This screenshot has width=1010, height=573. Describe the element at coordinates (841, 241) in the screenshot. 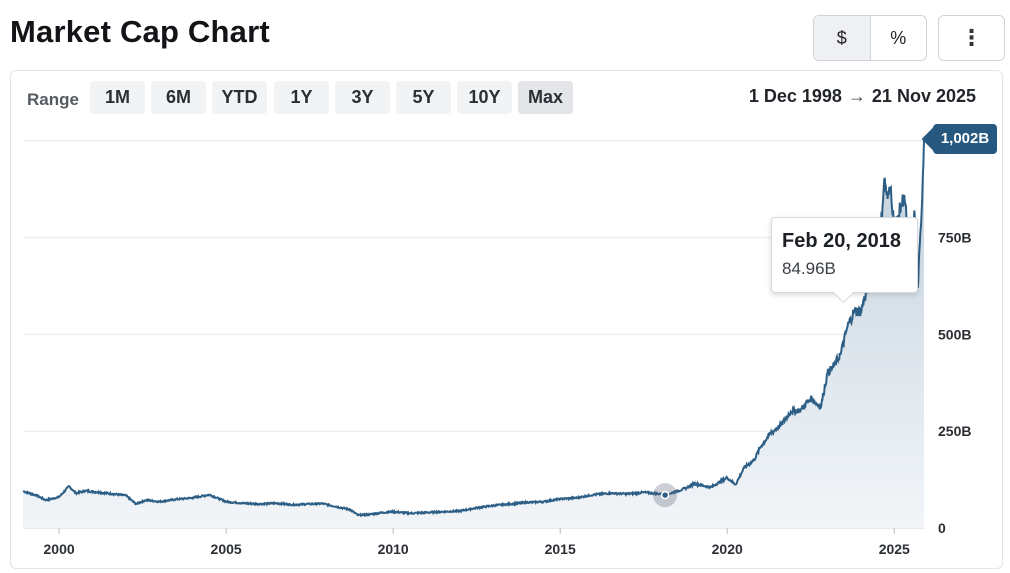

I see `tooltip-date: Feb 20, 2018` at that location.